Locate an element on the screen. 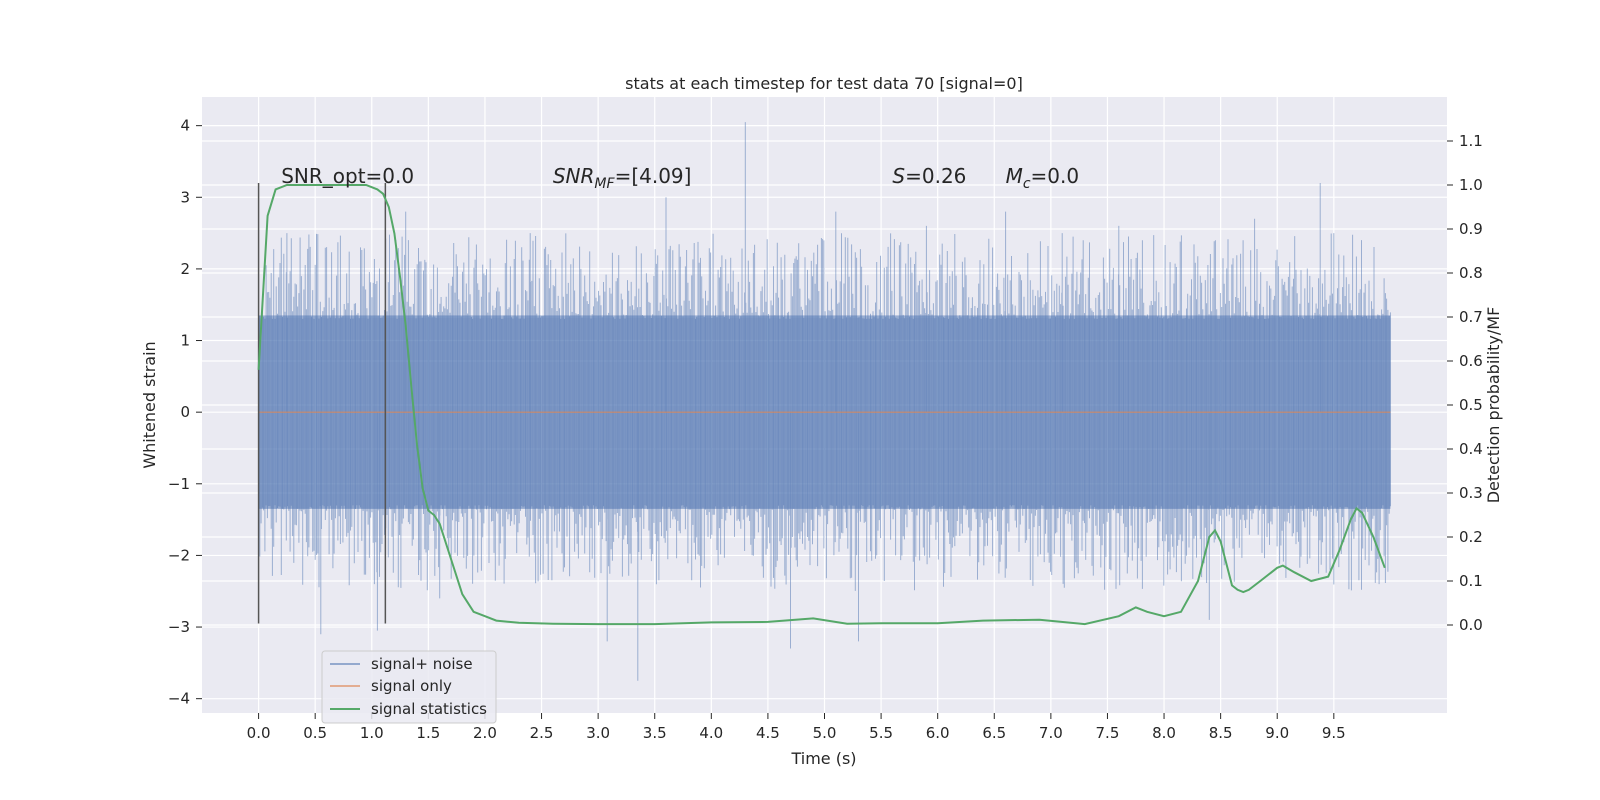 Image resolution: width=1600 pixels, height=800 pixels. right-y-axis-label: Detection probability/MF is located at coordinates (1493, 405).